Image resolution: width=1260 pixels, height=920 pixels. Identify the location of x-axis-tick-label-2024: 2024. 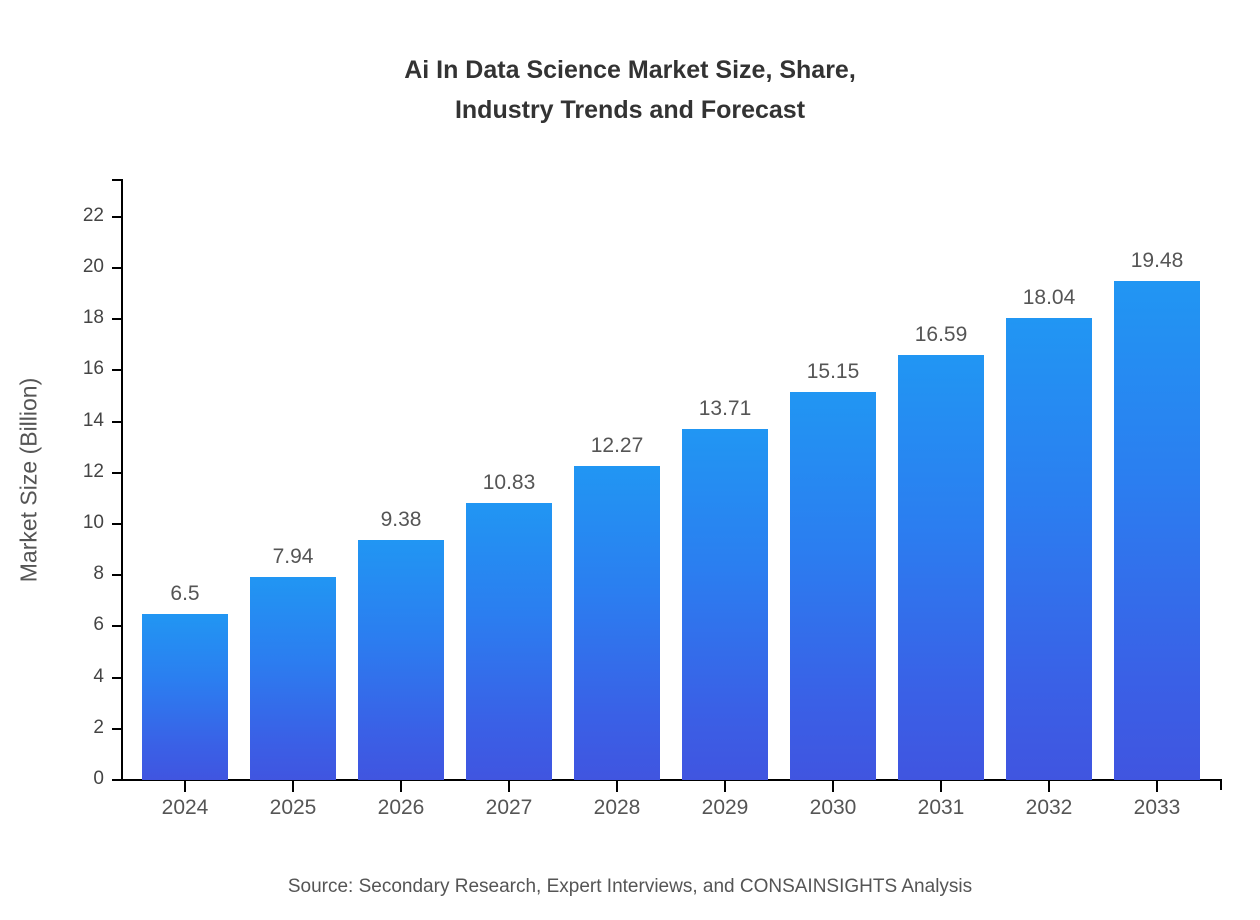
(185, 807).